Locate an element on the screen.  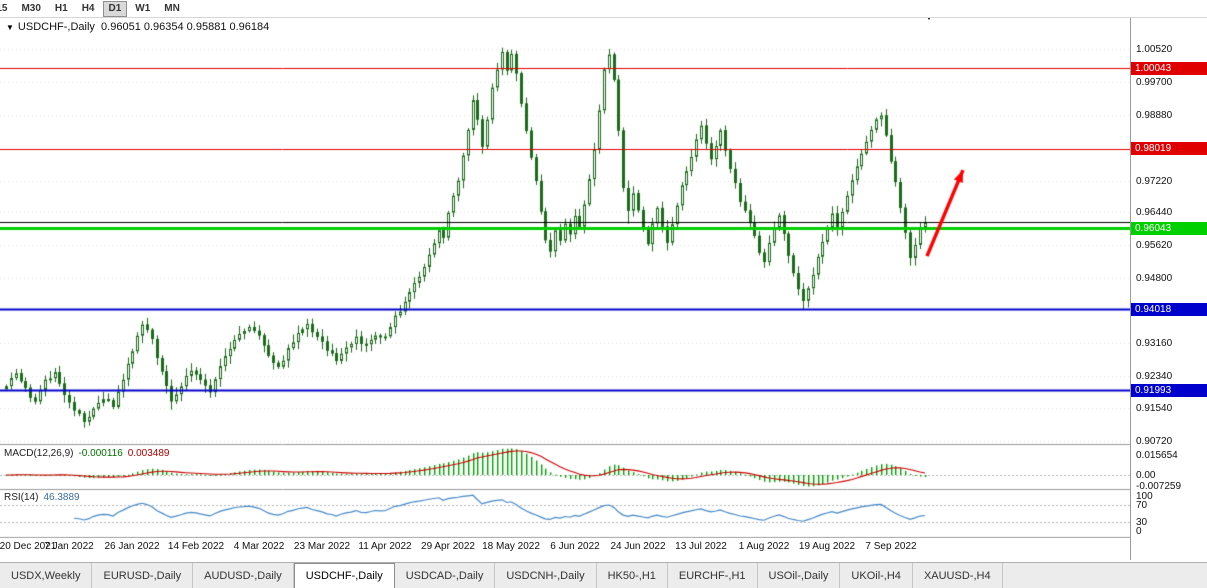
price-axis-tick: 0.93160 is located at coordinates (1154, 344).